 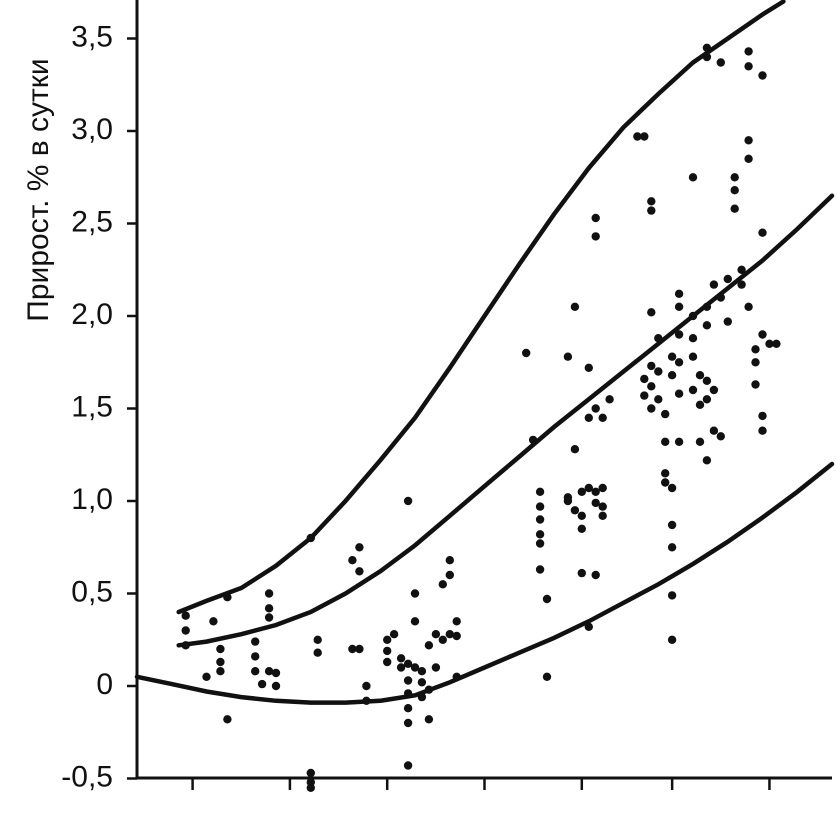 I want to click on y-tick-label: 0,5, so click(x=92, y=591).